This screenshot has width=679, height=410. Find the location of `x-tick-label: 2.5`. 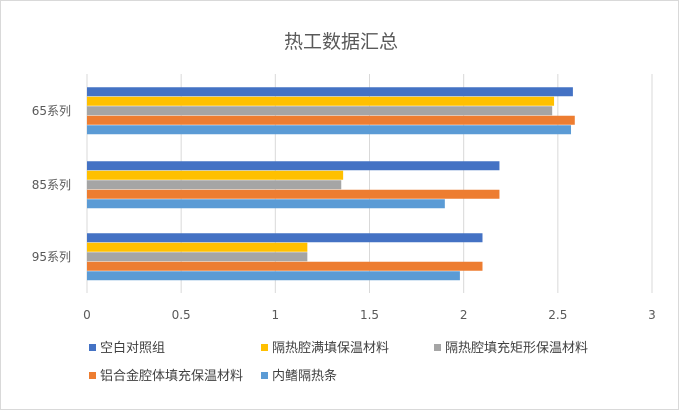

x-tick-label: 2.5 is located at coordinates (557, 315).